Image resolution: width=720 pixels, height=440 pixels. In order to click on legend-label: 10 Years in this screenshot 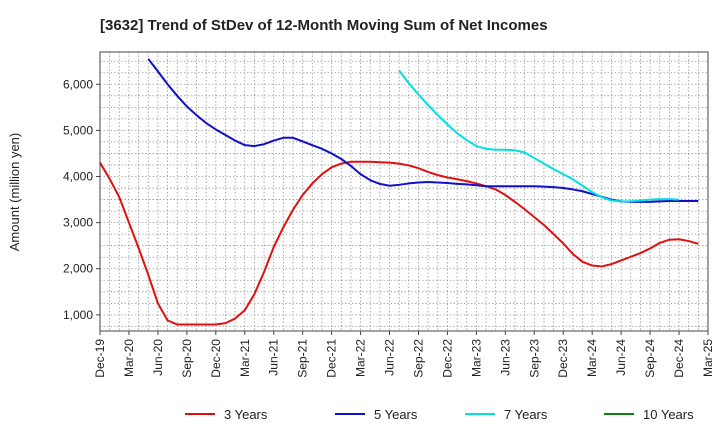, I will do `click(668, 414)`.